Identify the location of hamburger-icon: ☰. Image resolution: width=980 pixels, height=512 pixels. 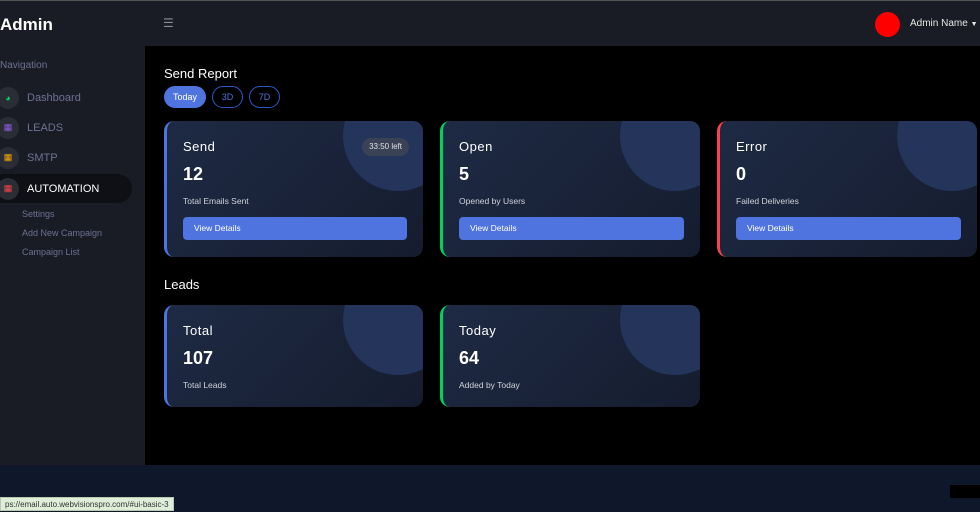
(168, 23).